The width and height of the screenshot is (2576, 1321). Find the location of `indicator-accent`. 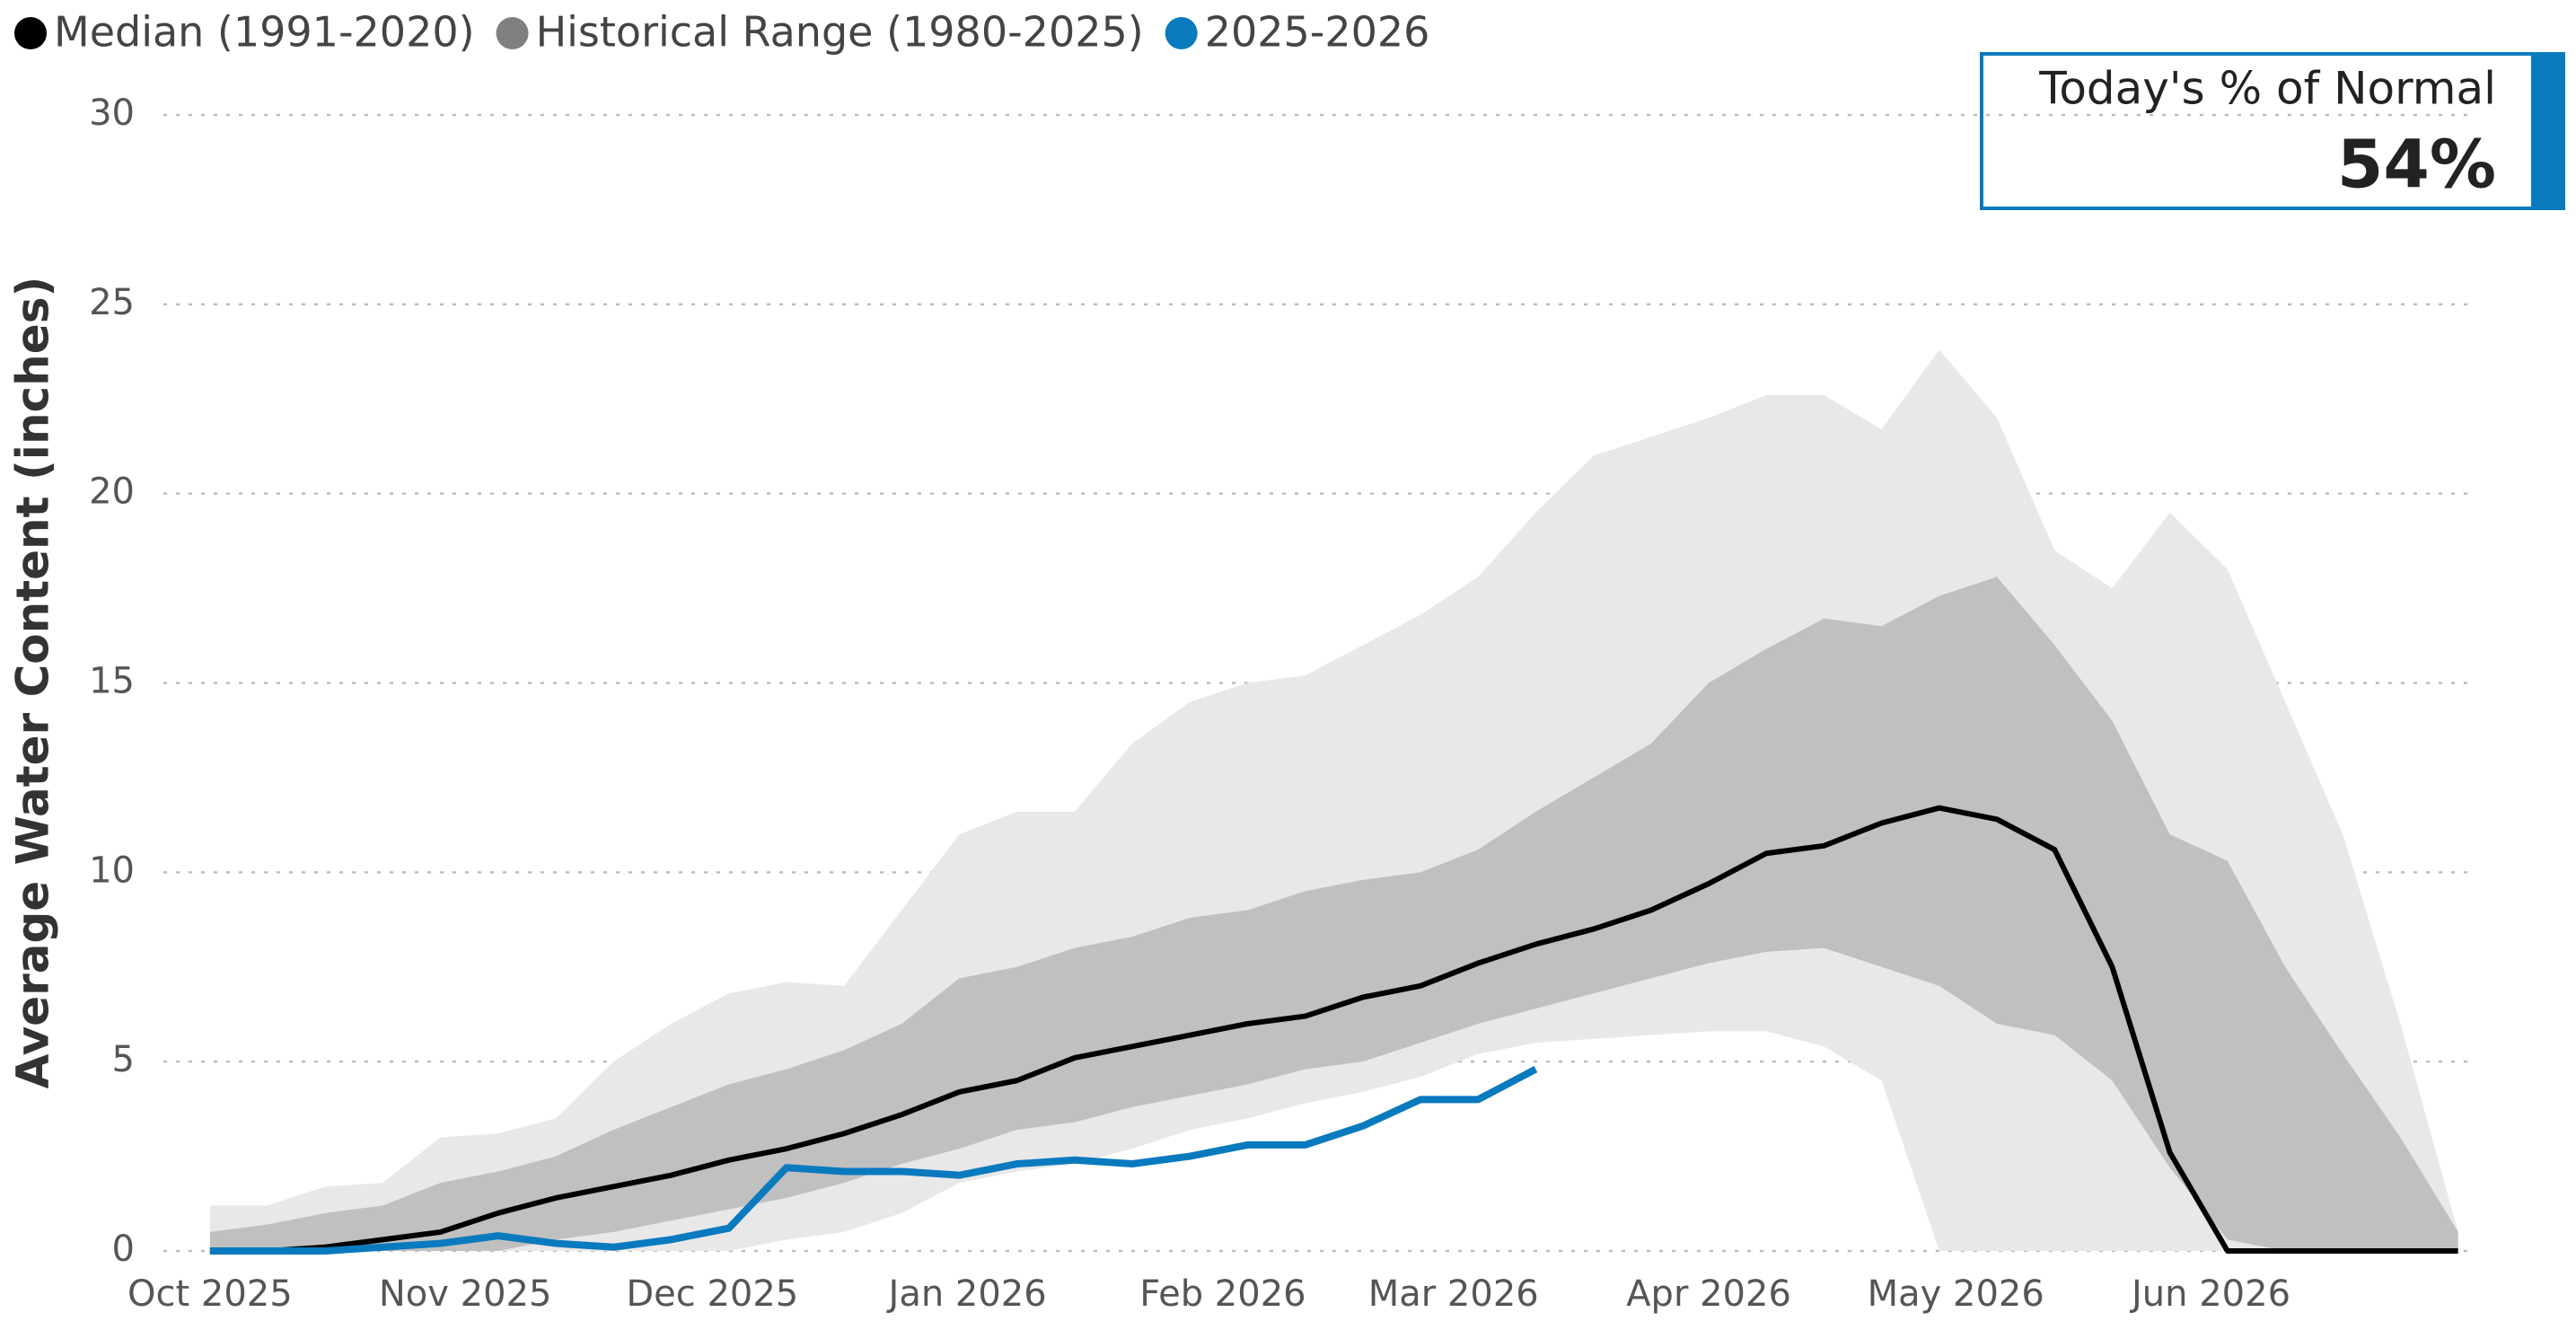

indicator-accent is located at coordinates (2549, 131).